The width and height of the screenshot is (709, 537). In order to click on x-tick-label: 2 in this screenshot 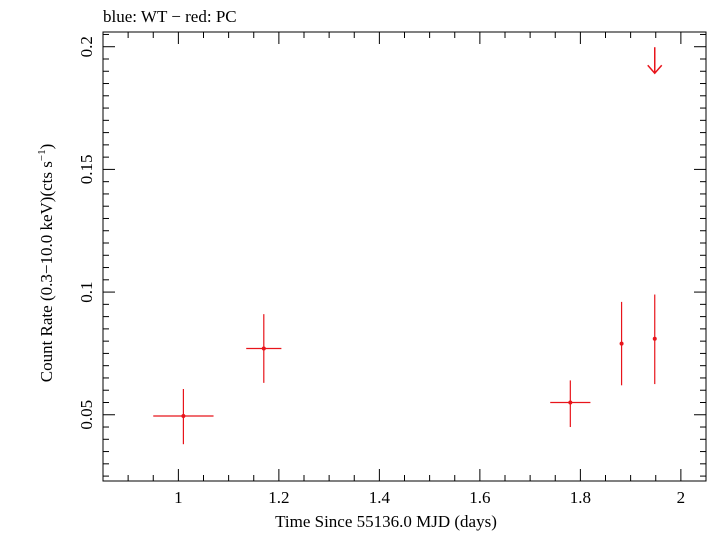, I will do `click(681, 497)`.